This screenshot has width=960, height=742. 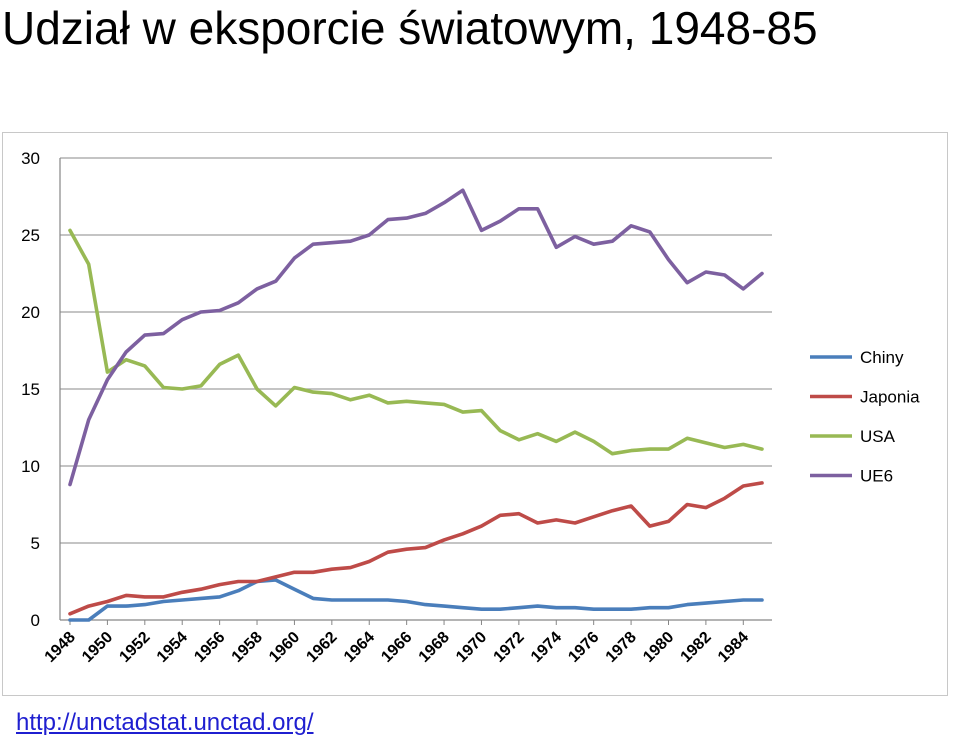 I want to click on y-tick-label: 20, so click(x=30, y=312).